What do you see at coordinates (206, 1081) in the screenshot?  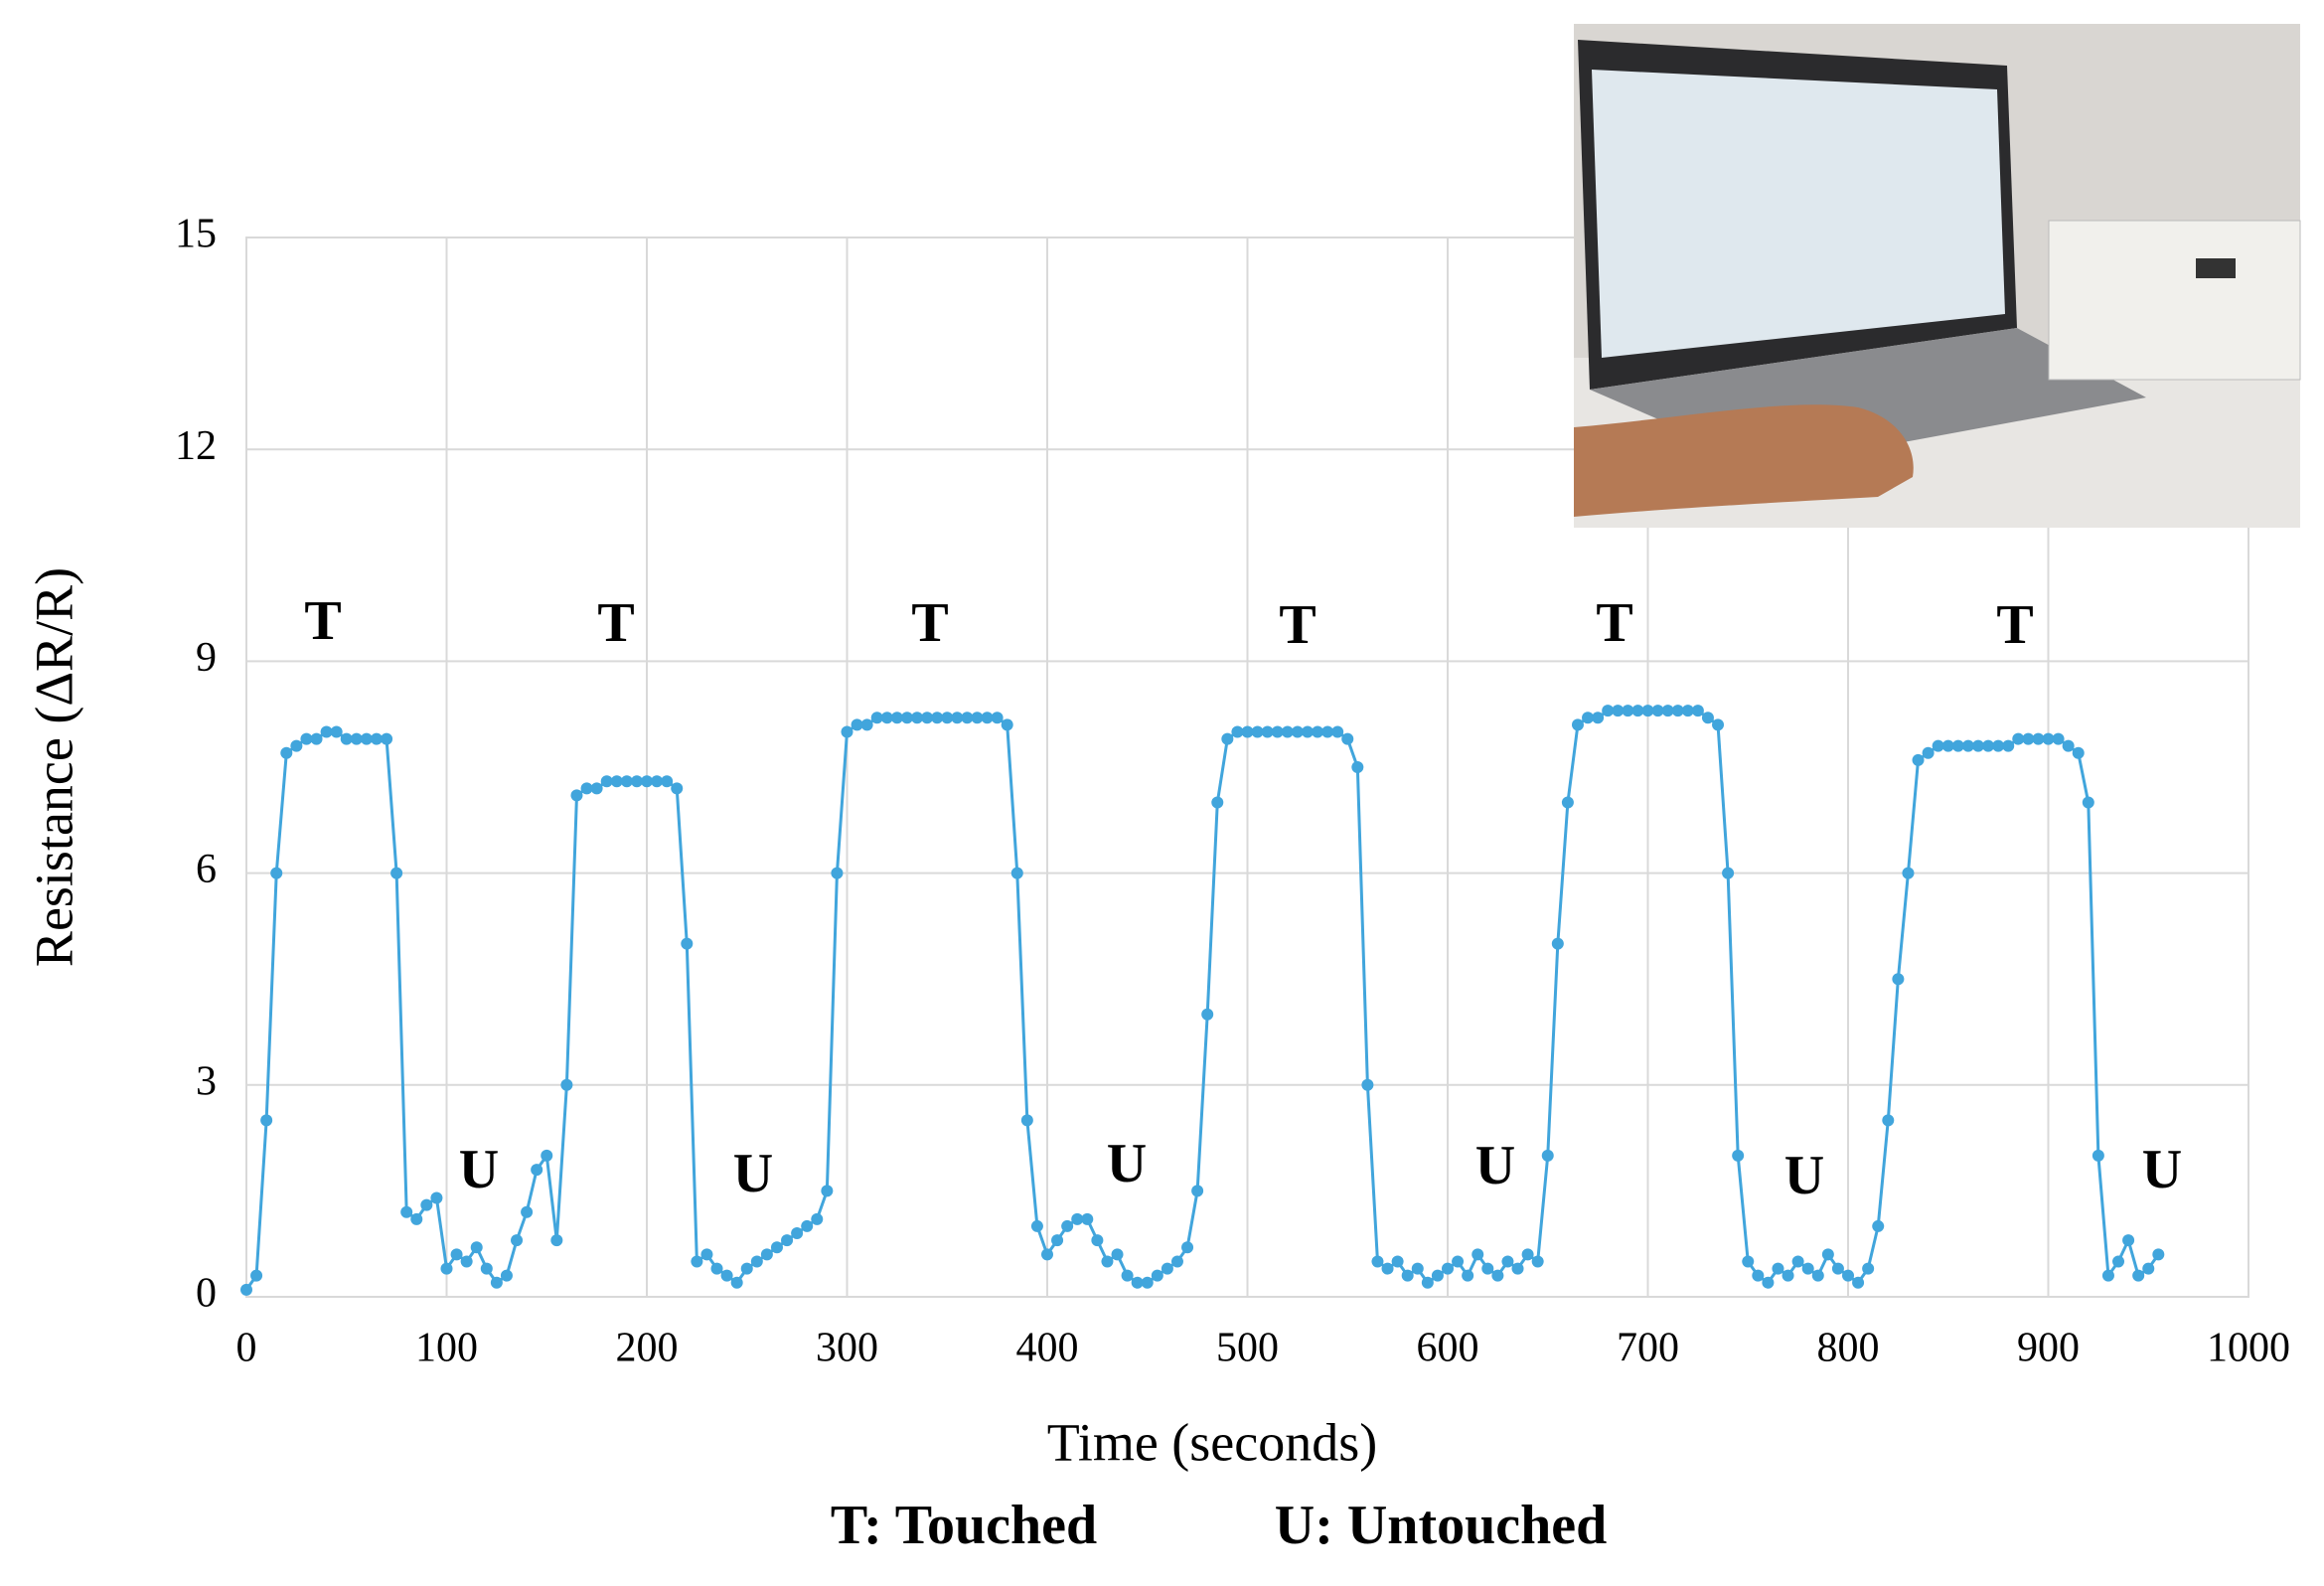 I see `y-tick-label: 3` at bounding box center [206, 1081].